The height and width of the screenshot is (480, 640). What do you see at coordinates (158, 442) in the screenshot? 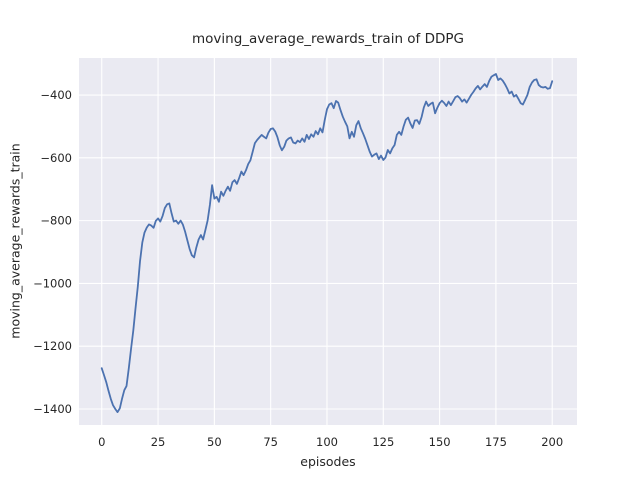
I see `x-tick-label: 25` at bounding box center [158, 442].